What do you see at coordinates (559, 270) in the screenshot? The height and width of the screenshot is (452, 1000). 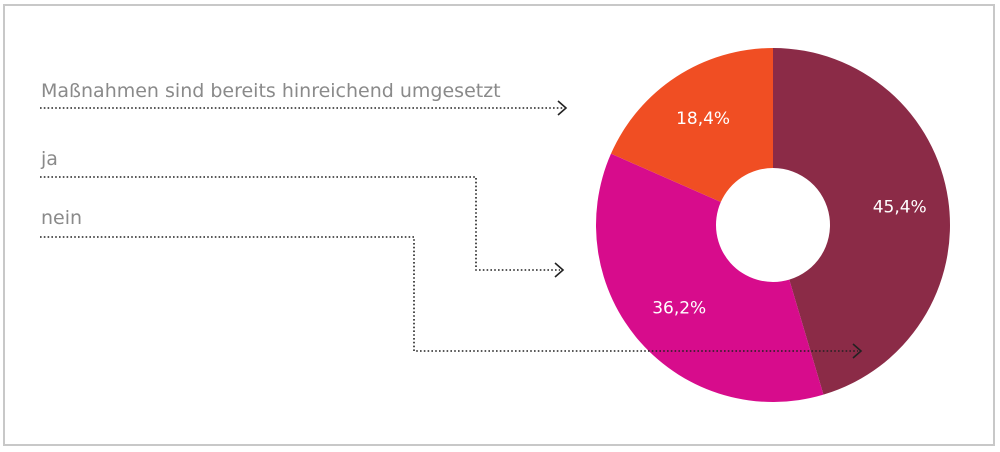 I see `arrowhead-ja` at bounding box center [559, 270].